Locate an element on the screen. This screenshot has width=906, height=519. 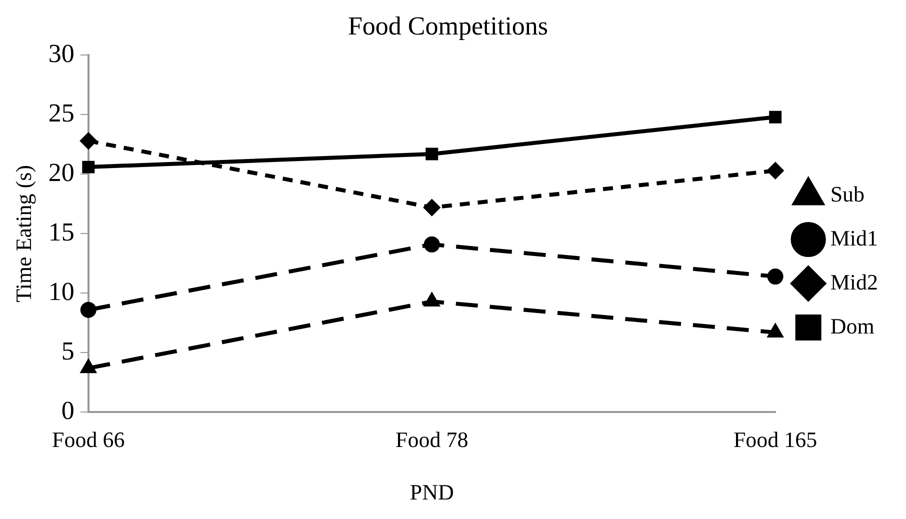
legend-label: Mid1 is located at coordinates (854, 237).